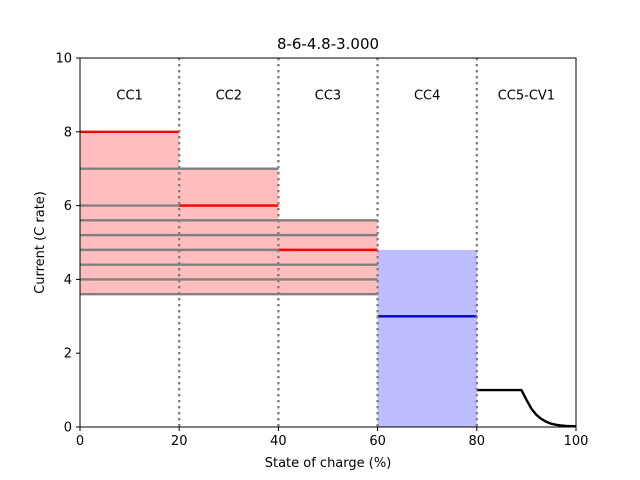 The height and width of the screenshot is (480, 640). I want to click on x-tick-label-6: 100, so click(576, 441).